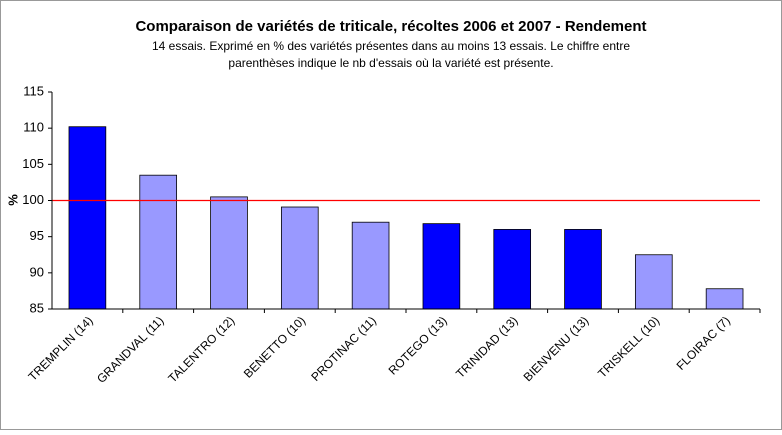  Describe the element at coordinates (33, 90) in the screenshot. I see `y-tick-label: 115` at that location.